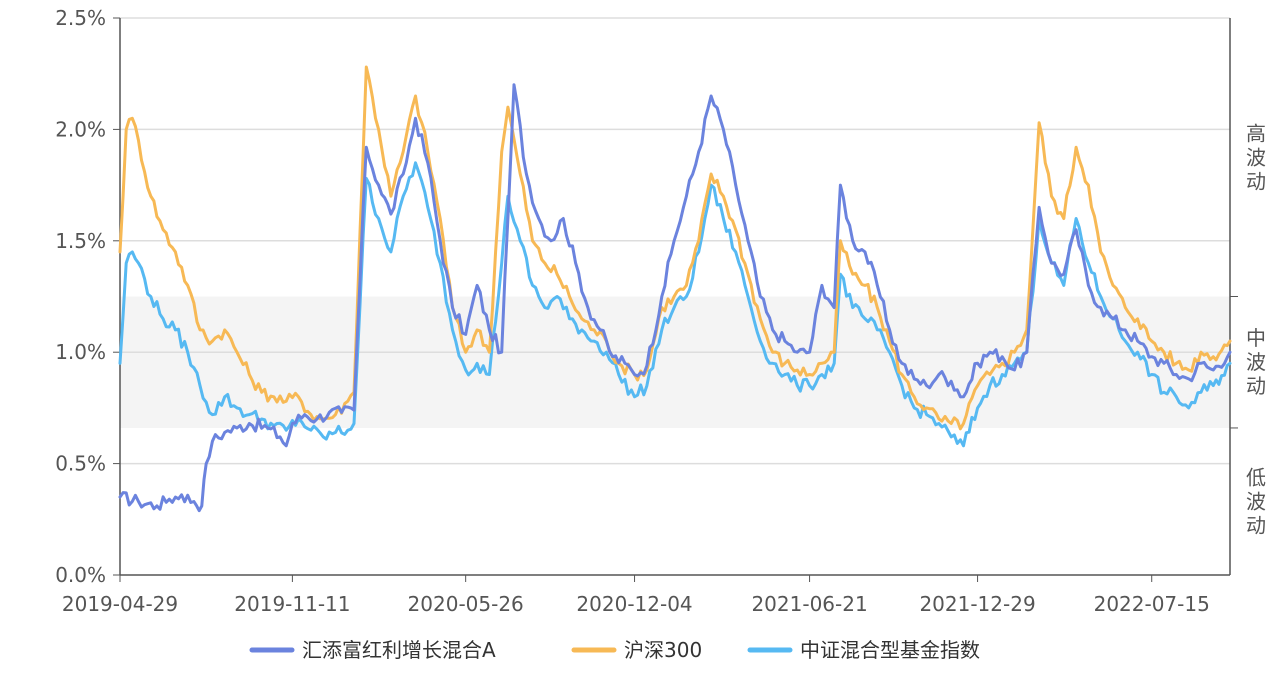 The height and width of the screenshot is (674, 1270). What do you see at coordinates (663, 650) in the screenshot?
I see `legend-label: 沪深300` at bounding box center [663, 650].